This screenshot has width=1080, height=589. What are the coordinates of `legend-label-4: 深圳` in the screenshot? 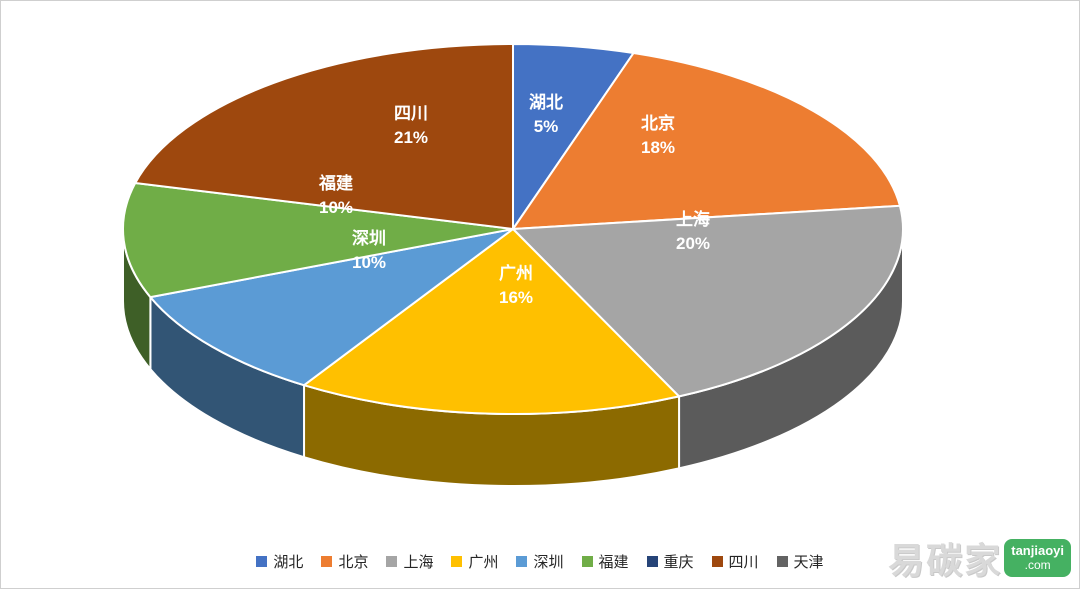 It's located at (548, 562).